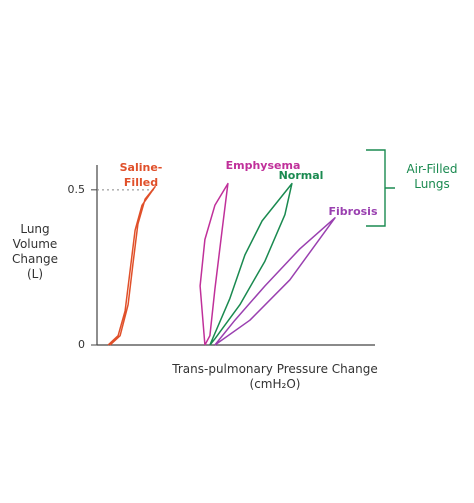 The width and height of the screenshot is (474, 503). Describe the element at coordinates (353, 211) in the screenshot. I see `series-label: Fibrosis` at that location.